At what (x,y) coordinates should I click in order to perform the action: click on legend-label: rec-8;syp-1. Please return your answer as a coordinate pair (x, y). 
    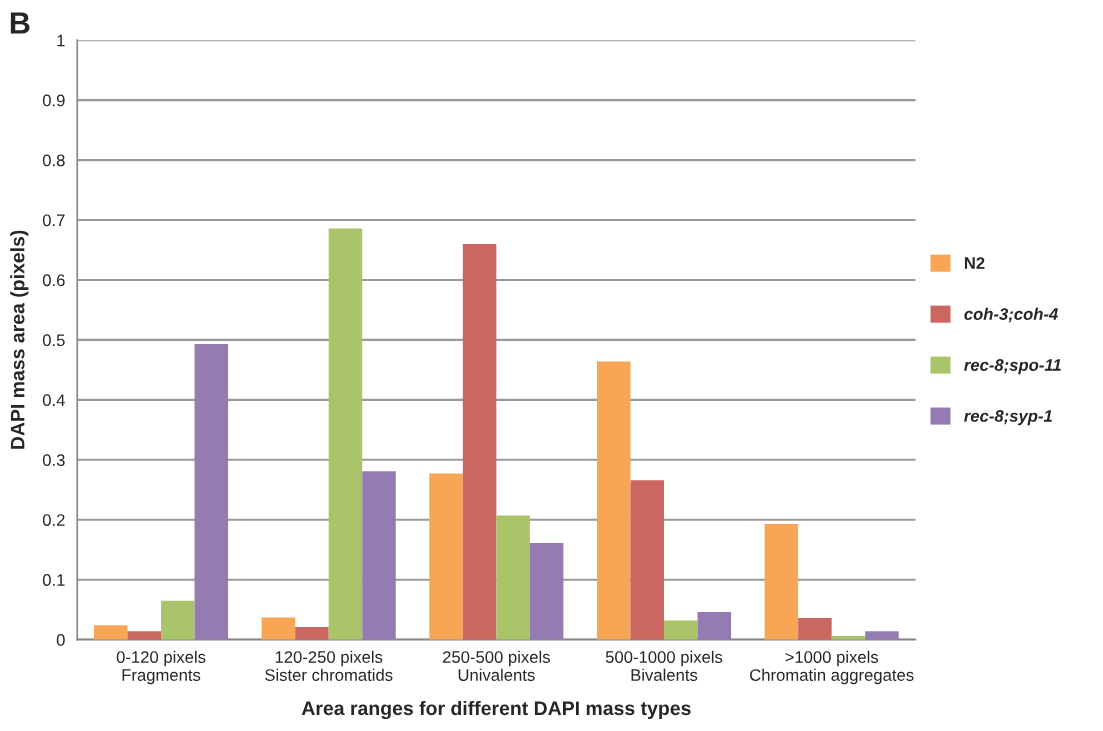
    Looking at the image, I should click on (1008, 418).